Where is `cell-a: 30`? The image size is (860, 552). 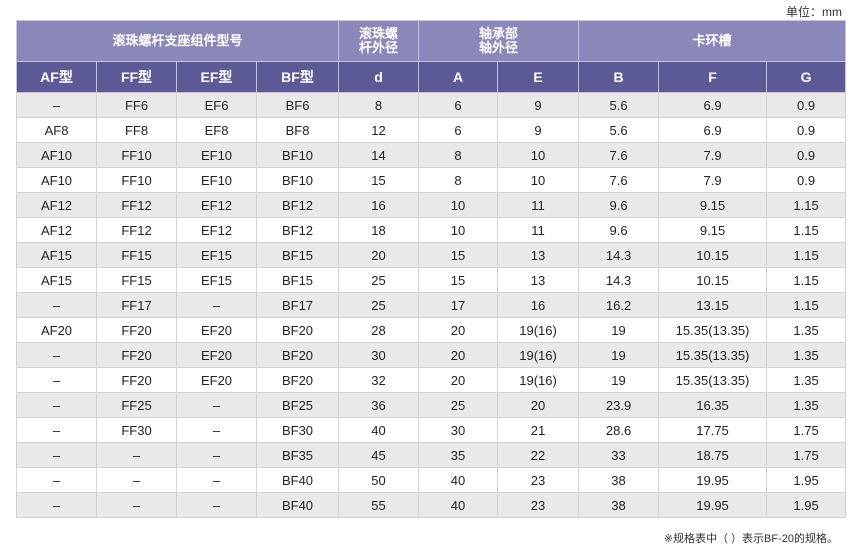 cell-a: 30 is located at coordinates (458, 430).